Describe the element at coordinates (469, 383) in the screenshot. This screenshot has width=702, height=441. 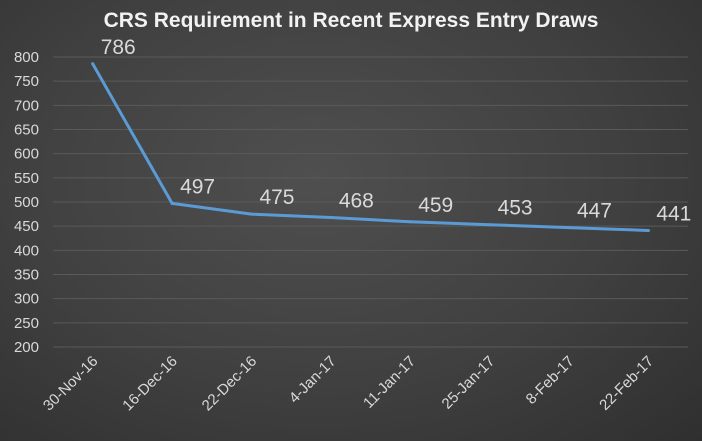
I see `x-tick-label: 25-Jan-17` at that location.